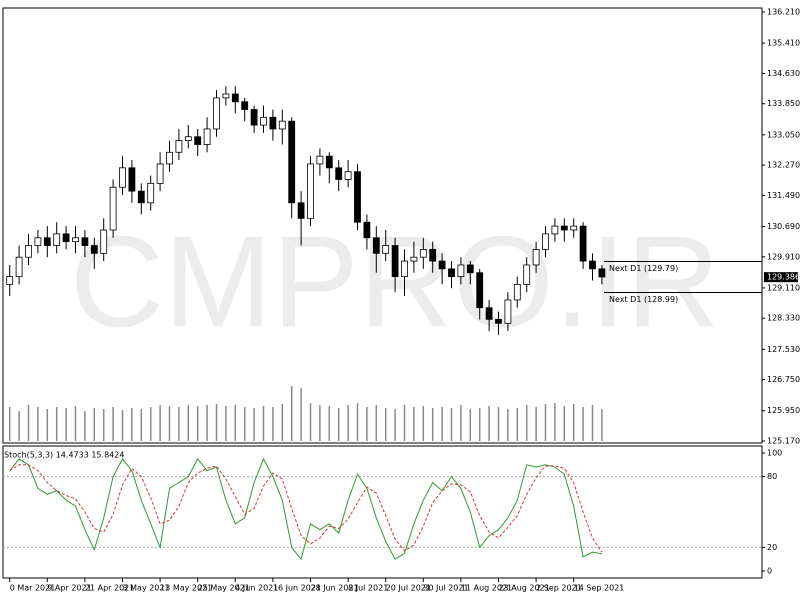  I want to click on x-tick-label: 4 Jun 2021, so click(256, 588).